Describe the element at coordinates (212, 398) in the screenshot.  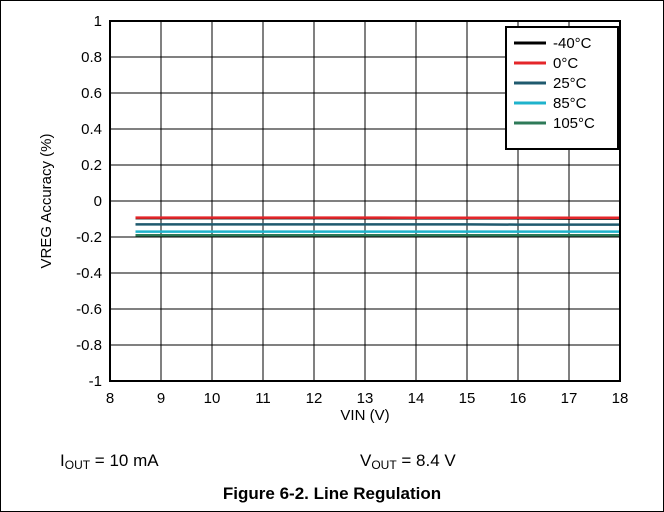
I see `x-tick-label-2: 10` at that location.